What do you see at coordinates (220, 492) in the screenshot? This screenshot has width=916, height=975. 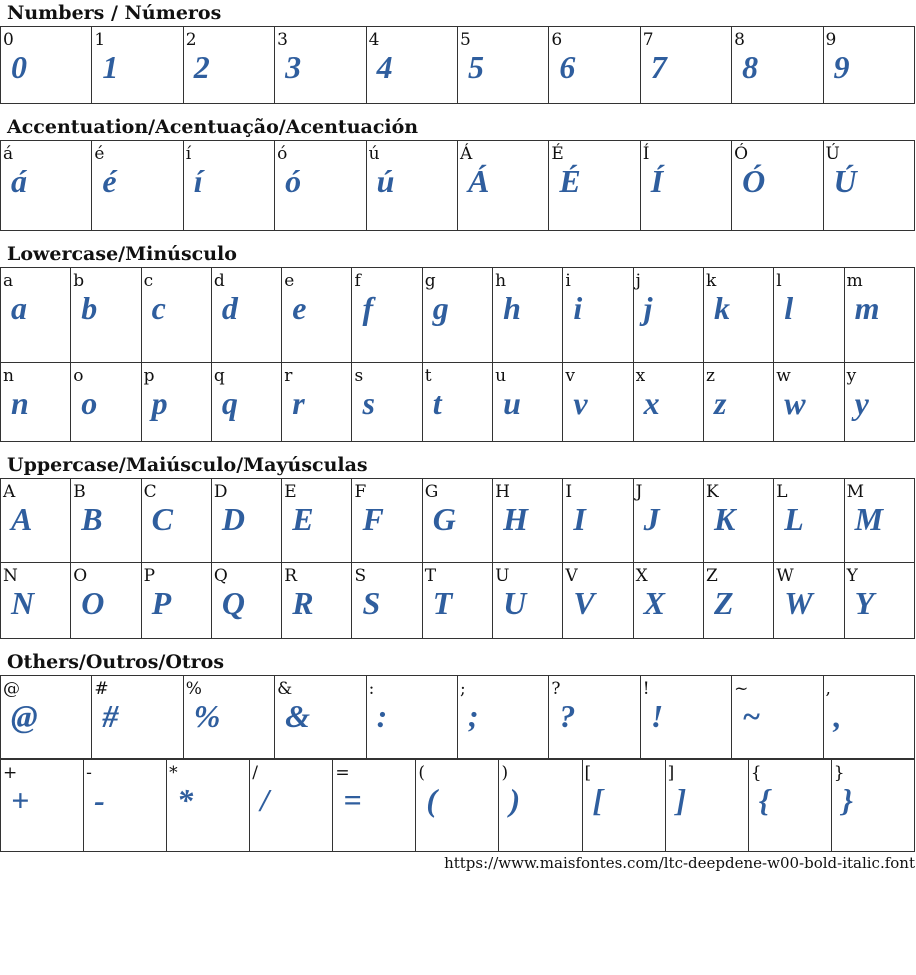 I see `glyph-label: D` at bounding box center [220, 492].